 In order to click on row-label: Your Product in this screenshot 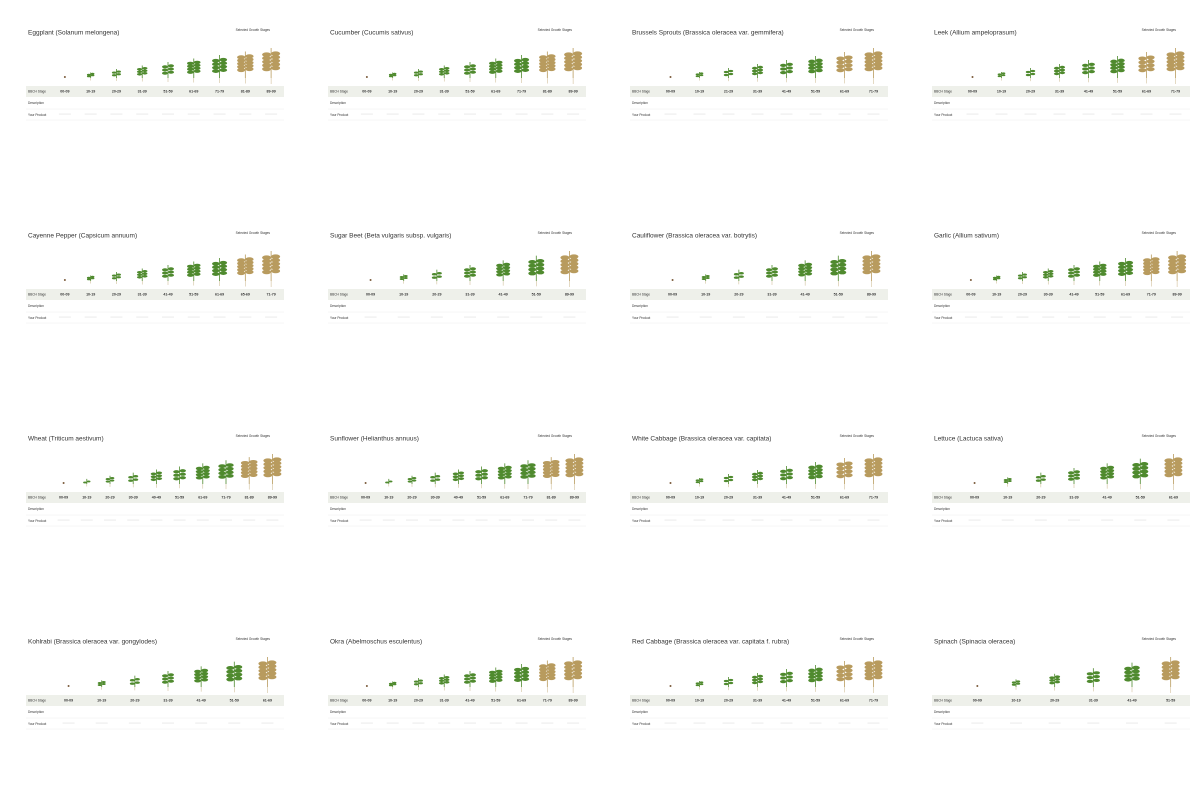, I will do `click(37, 318)`.